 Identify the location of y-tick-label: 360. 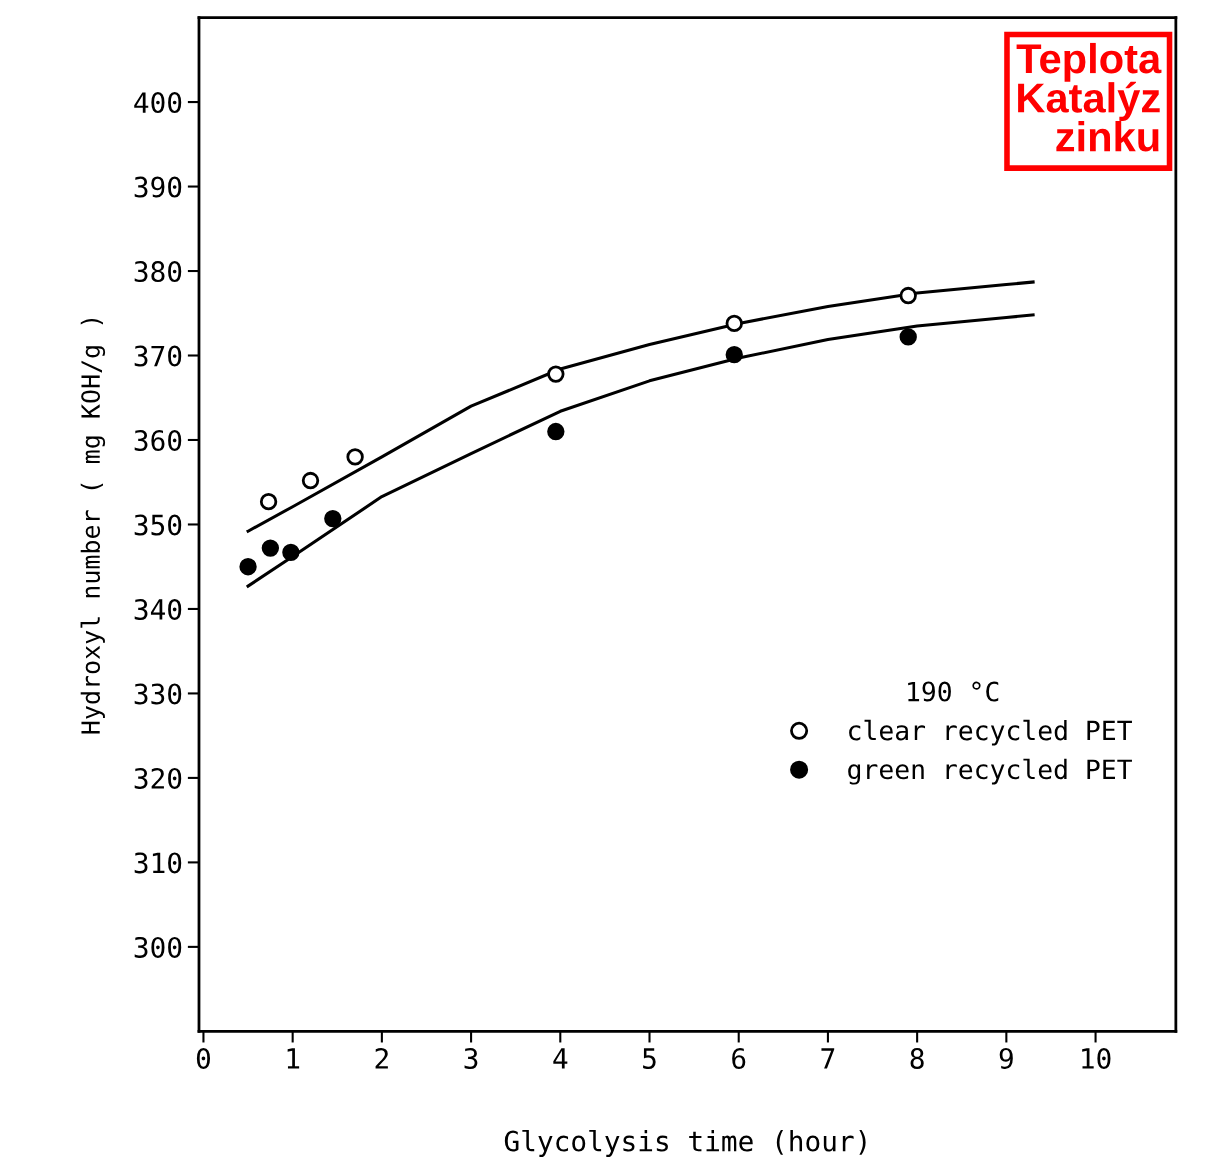
(158, 441).